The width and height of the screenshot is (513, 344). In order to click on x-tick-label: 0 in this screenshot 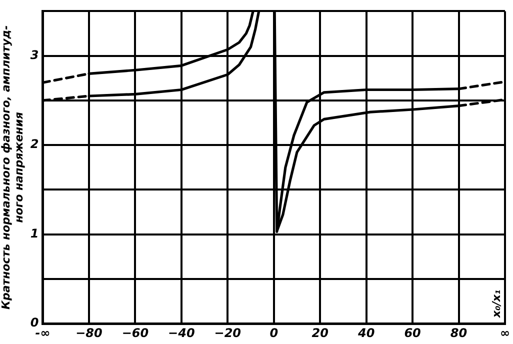, I will do `click(274, 333)`.